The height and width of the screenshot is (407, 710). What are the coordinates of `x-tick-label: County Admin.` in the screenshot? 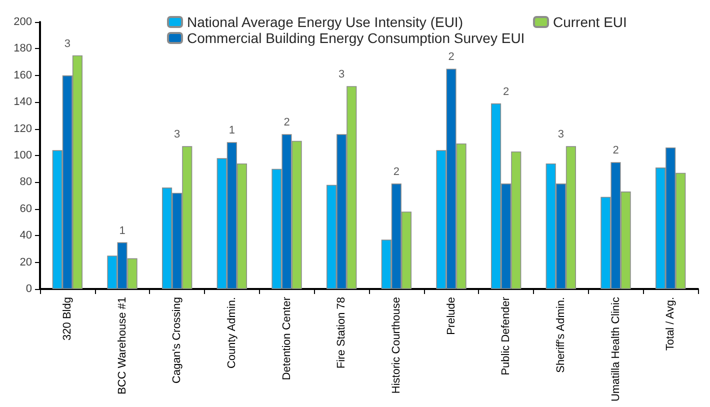 It's located at (232, 333).